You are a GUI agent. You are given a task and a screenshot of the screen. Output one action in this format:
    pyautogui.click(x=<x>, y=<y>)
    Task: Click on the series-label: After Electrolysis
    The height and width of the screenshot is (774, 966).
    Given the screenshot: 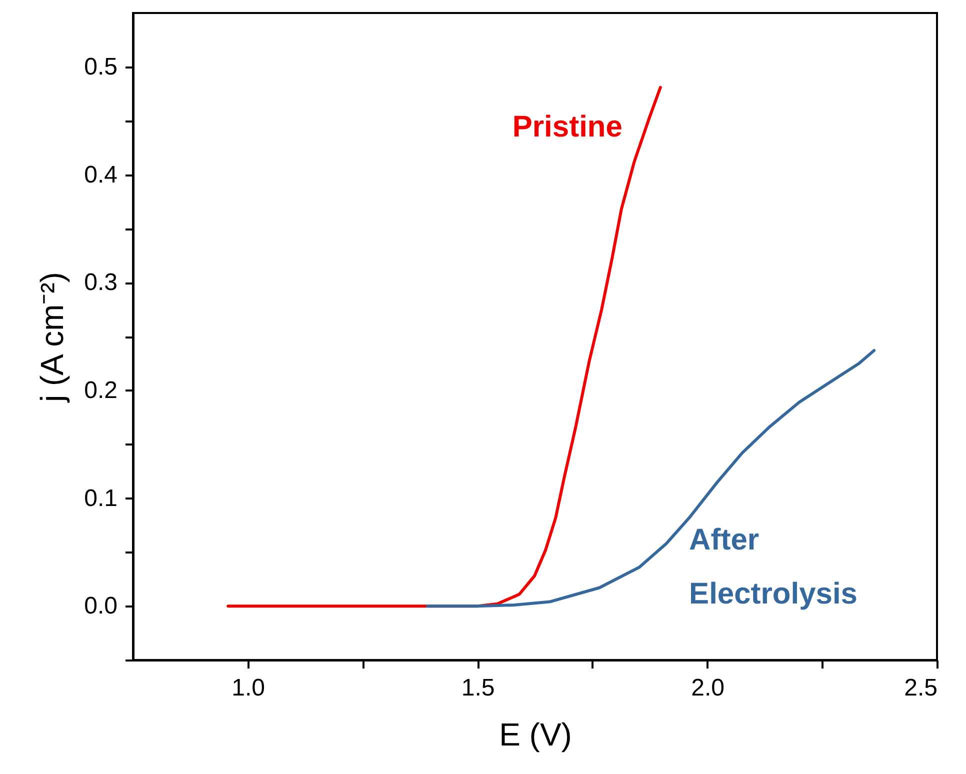 What is the action you would take?
    pyautogui.click(x=773, y=567)
    